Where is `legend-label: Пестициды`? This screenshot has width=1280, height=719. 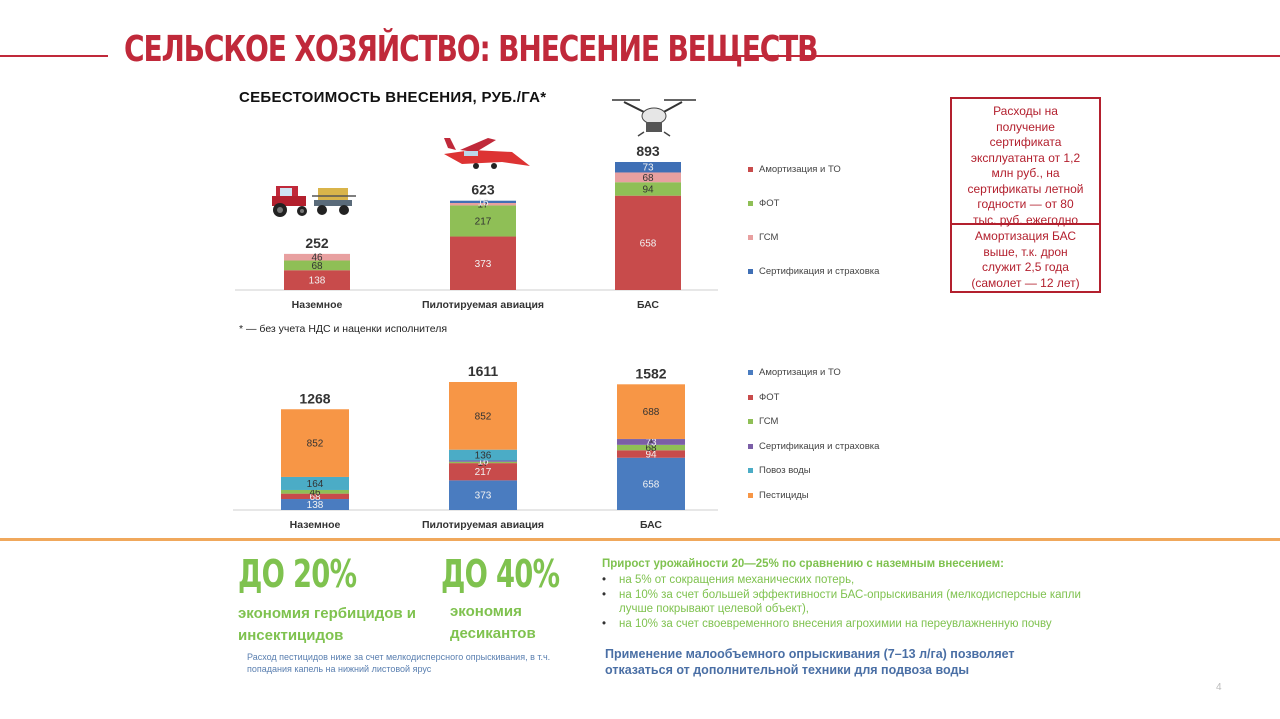
legend-label: Пестициды is located at coordinates (784, 495).